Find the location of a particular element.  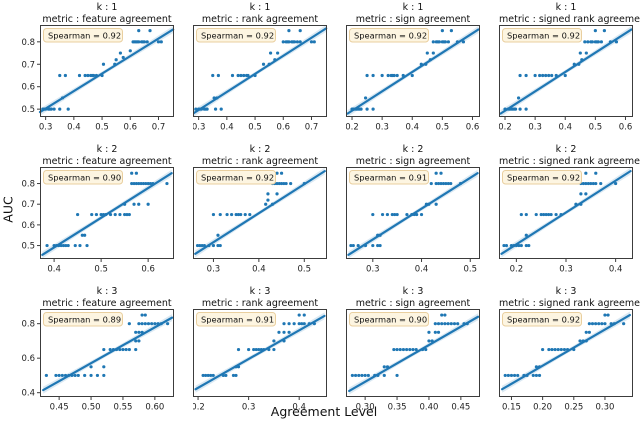

y-tick-label: 0.7 is located at coordinates (28, 65).